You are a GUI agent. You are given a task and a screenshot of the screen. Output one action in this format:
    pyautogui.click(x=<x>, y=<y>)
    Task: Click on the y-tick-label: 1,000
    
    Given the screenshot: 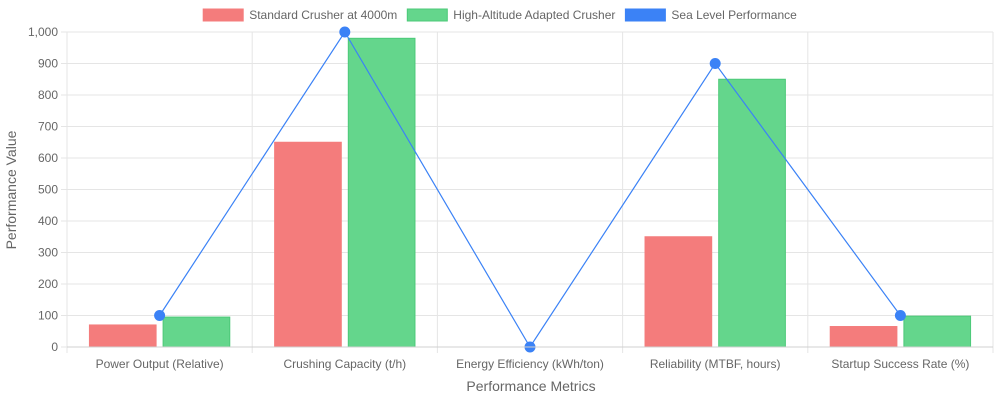 What is the action you would take?
    pyautogui.click(x=43, y=32)
    